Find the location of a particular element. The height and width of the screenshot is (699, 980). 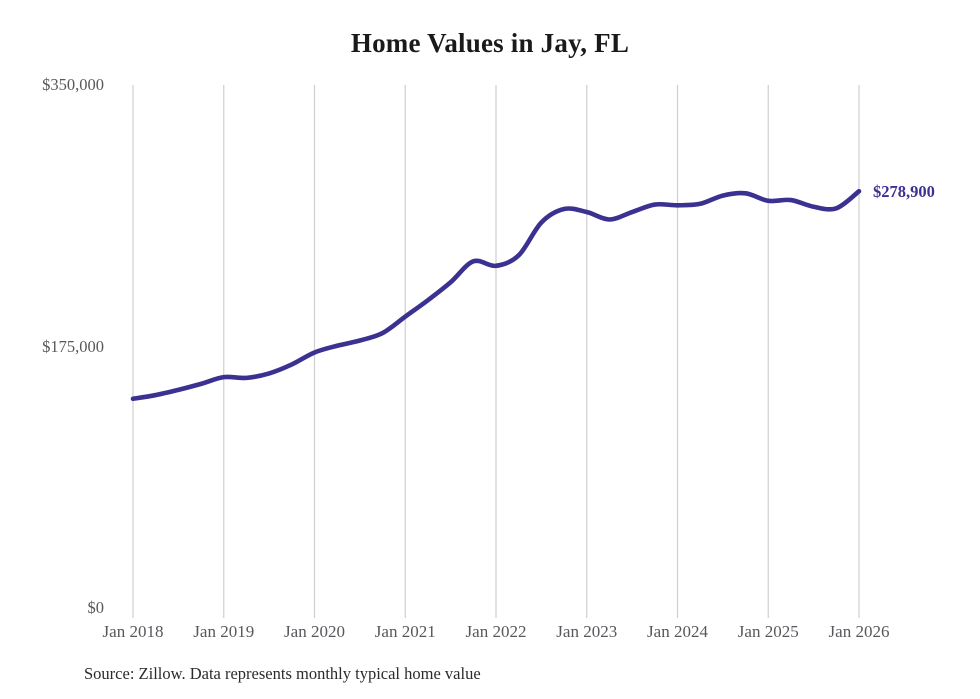

x-axis-tick-label: Jan 2026 is located at coordinates (859, 631).